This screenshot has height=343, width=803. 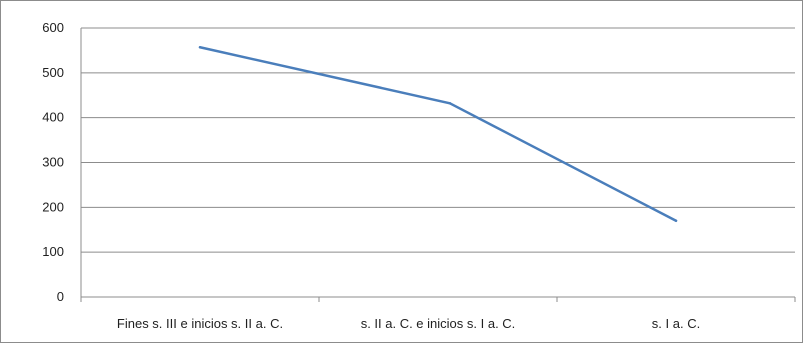 What do you see at coordinates (53, 206) in the screenshot?
I see `y-tick-label-200: 200` at bounding box center [53, 206].